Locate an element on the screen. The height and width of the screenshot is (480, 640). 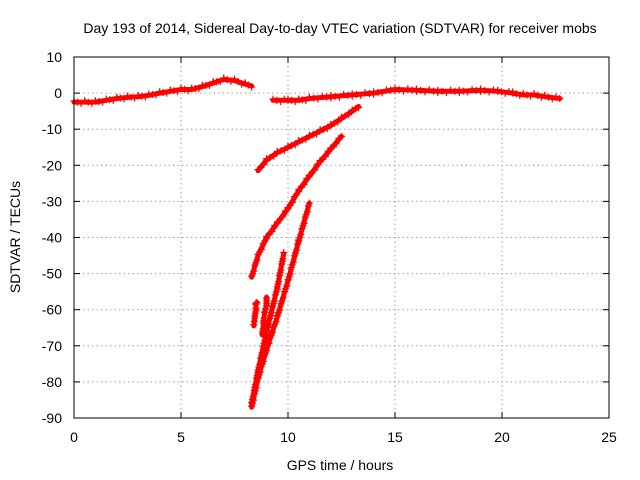
x-tick-label: 10 is located at coordinates (288, 437).